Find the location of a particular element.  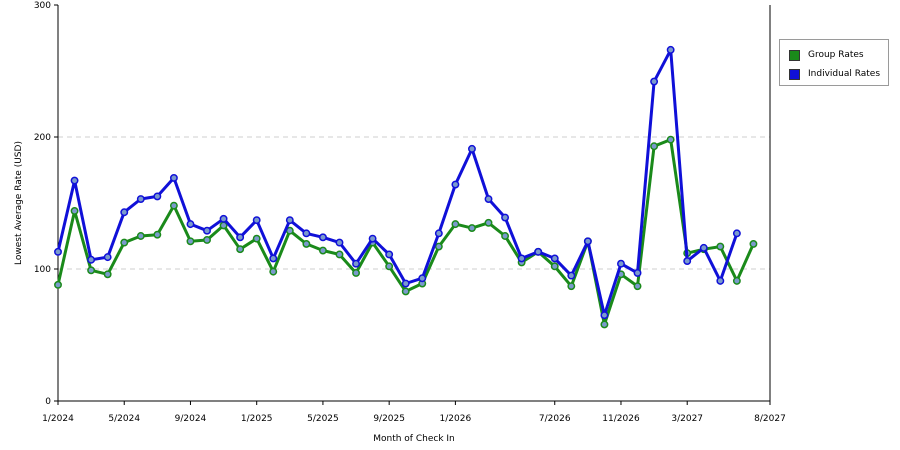

x-tick-label: 3/2027 is located at coordinates (687, 419).